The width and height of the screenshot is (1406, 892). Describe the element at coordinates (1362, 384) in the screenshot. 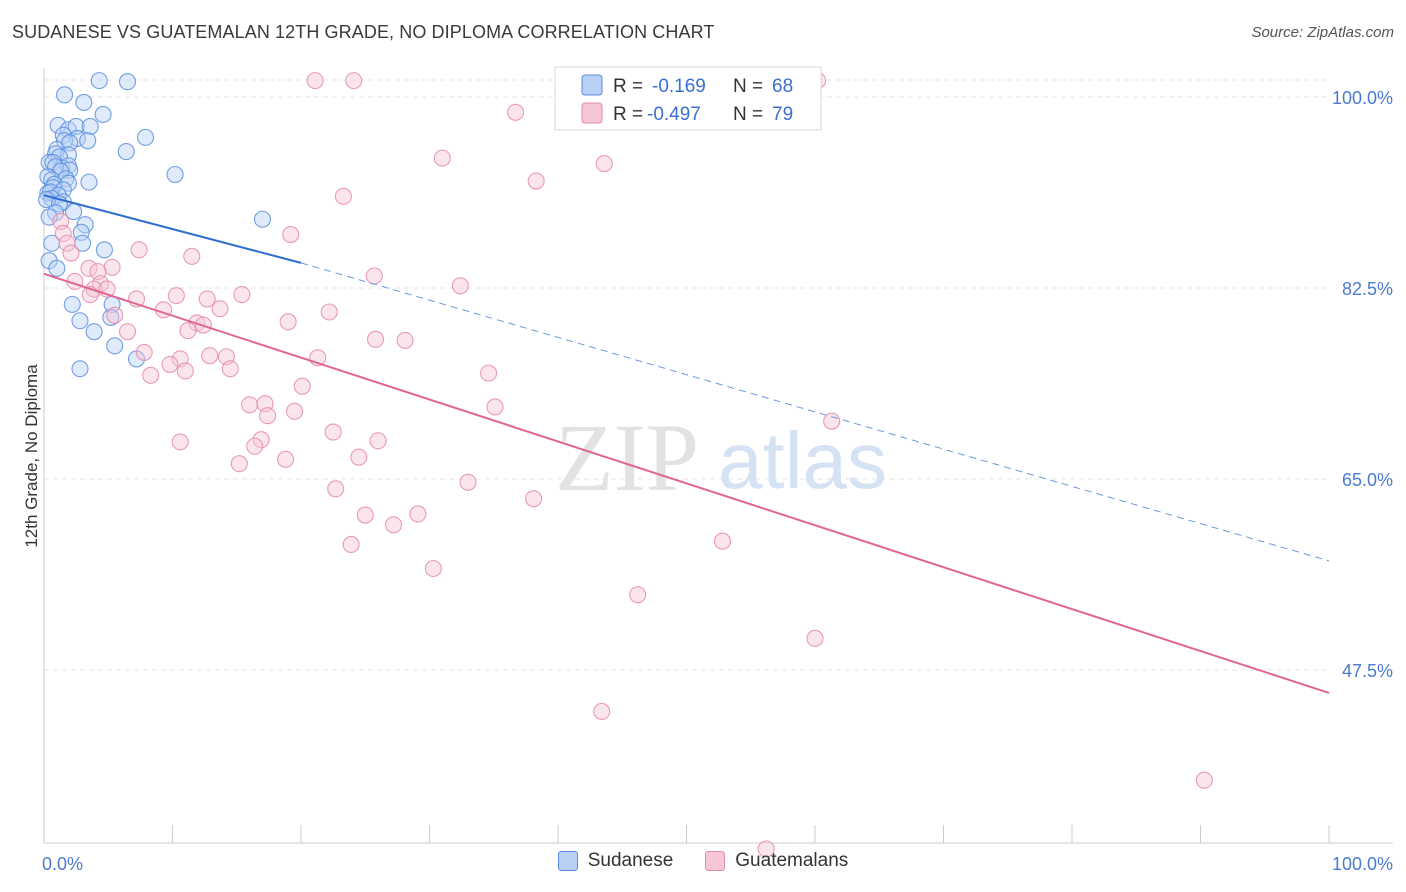

I see `y-tick-labels: 100.0% 82.5% 65.0% 47.5%` at that location.